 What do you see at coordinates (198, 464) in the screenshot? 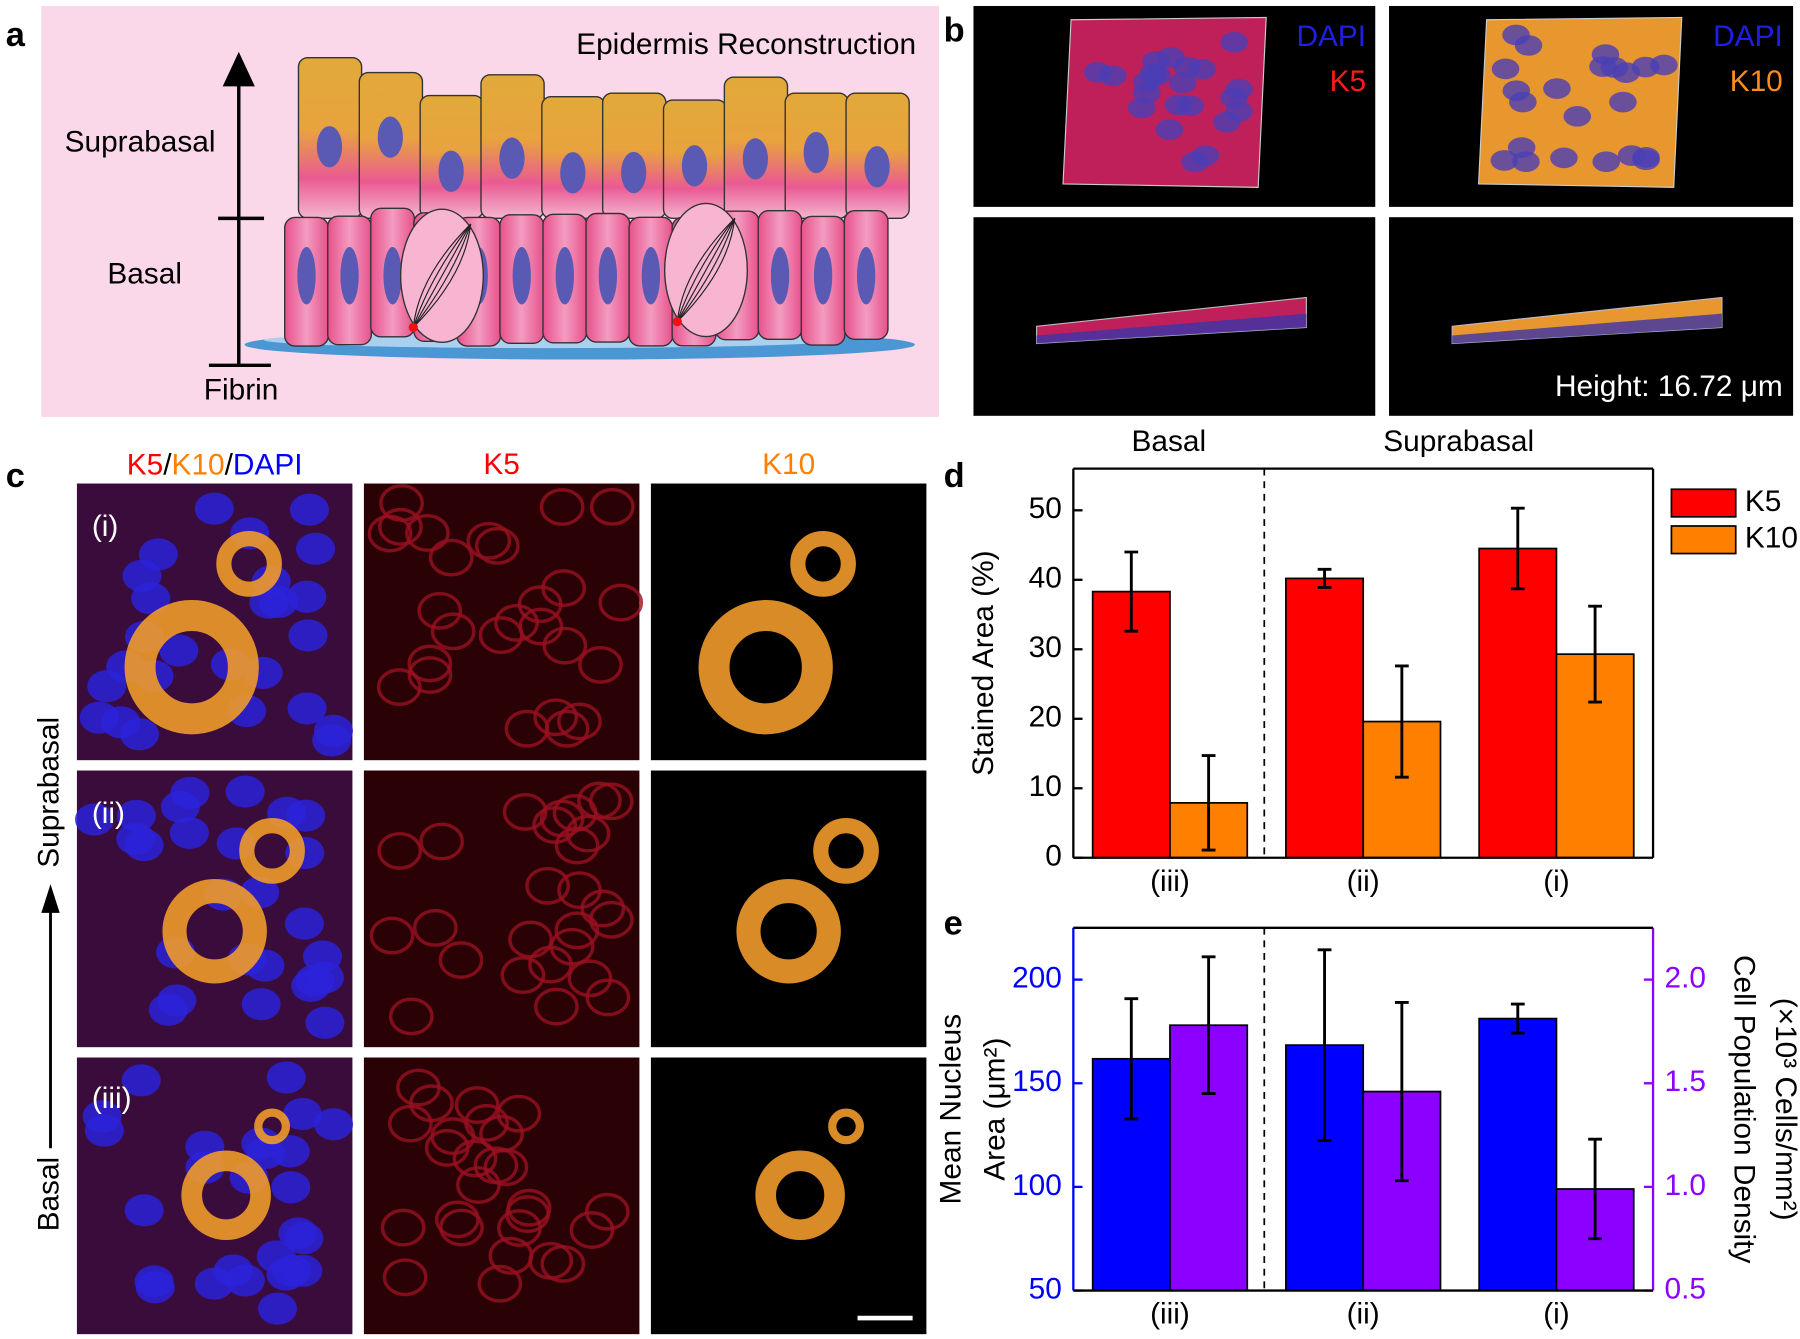
I see `header-part: K10` at bounding box center [198, 464].